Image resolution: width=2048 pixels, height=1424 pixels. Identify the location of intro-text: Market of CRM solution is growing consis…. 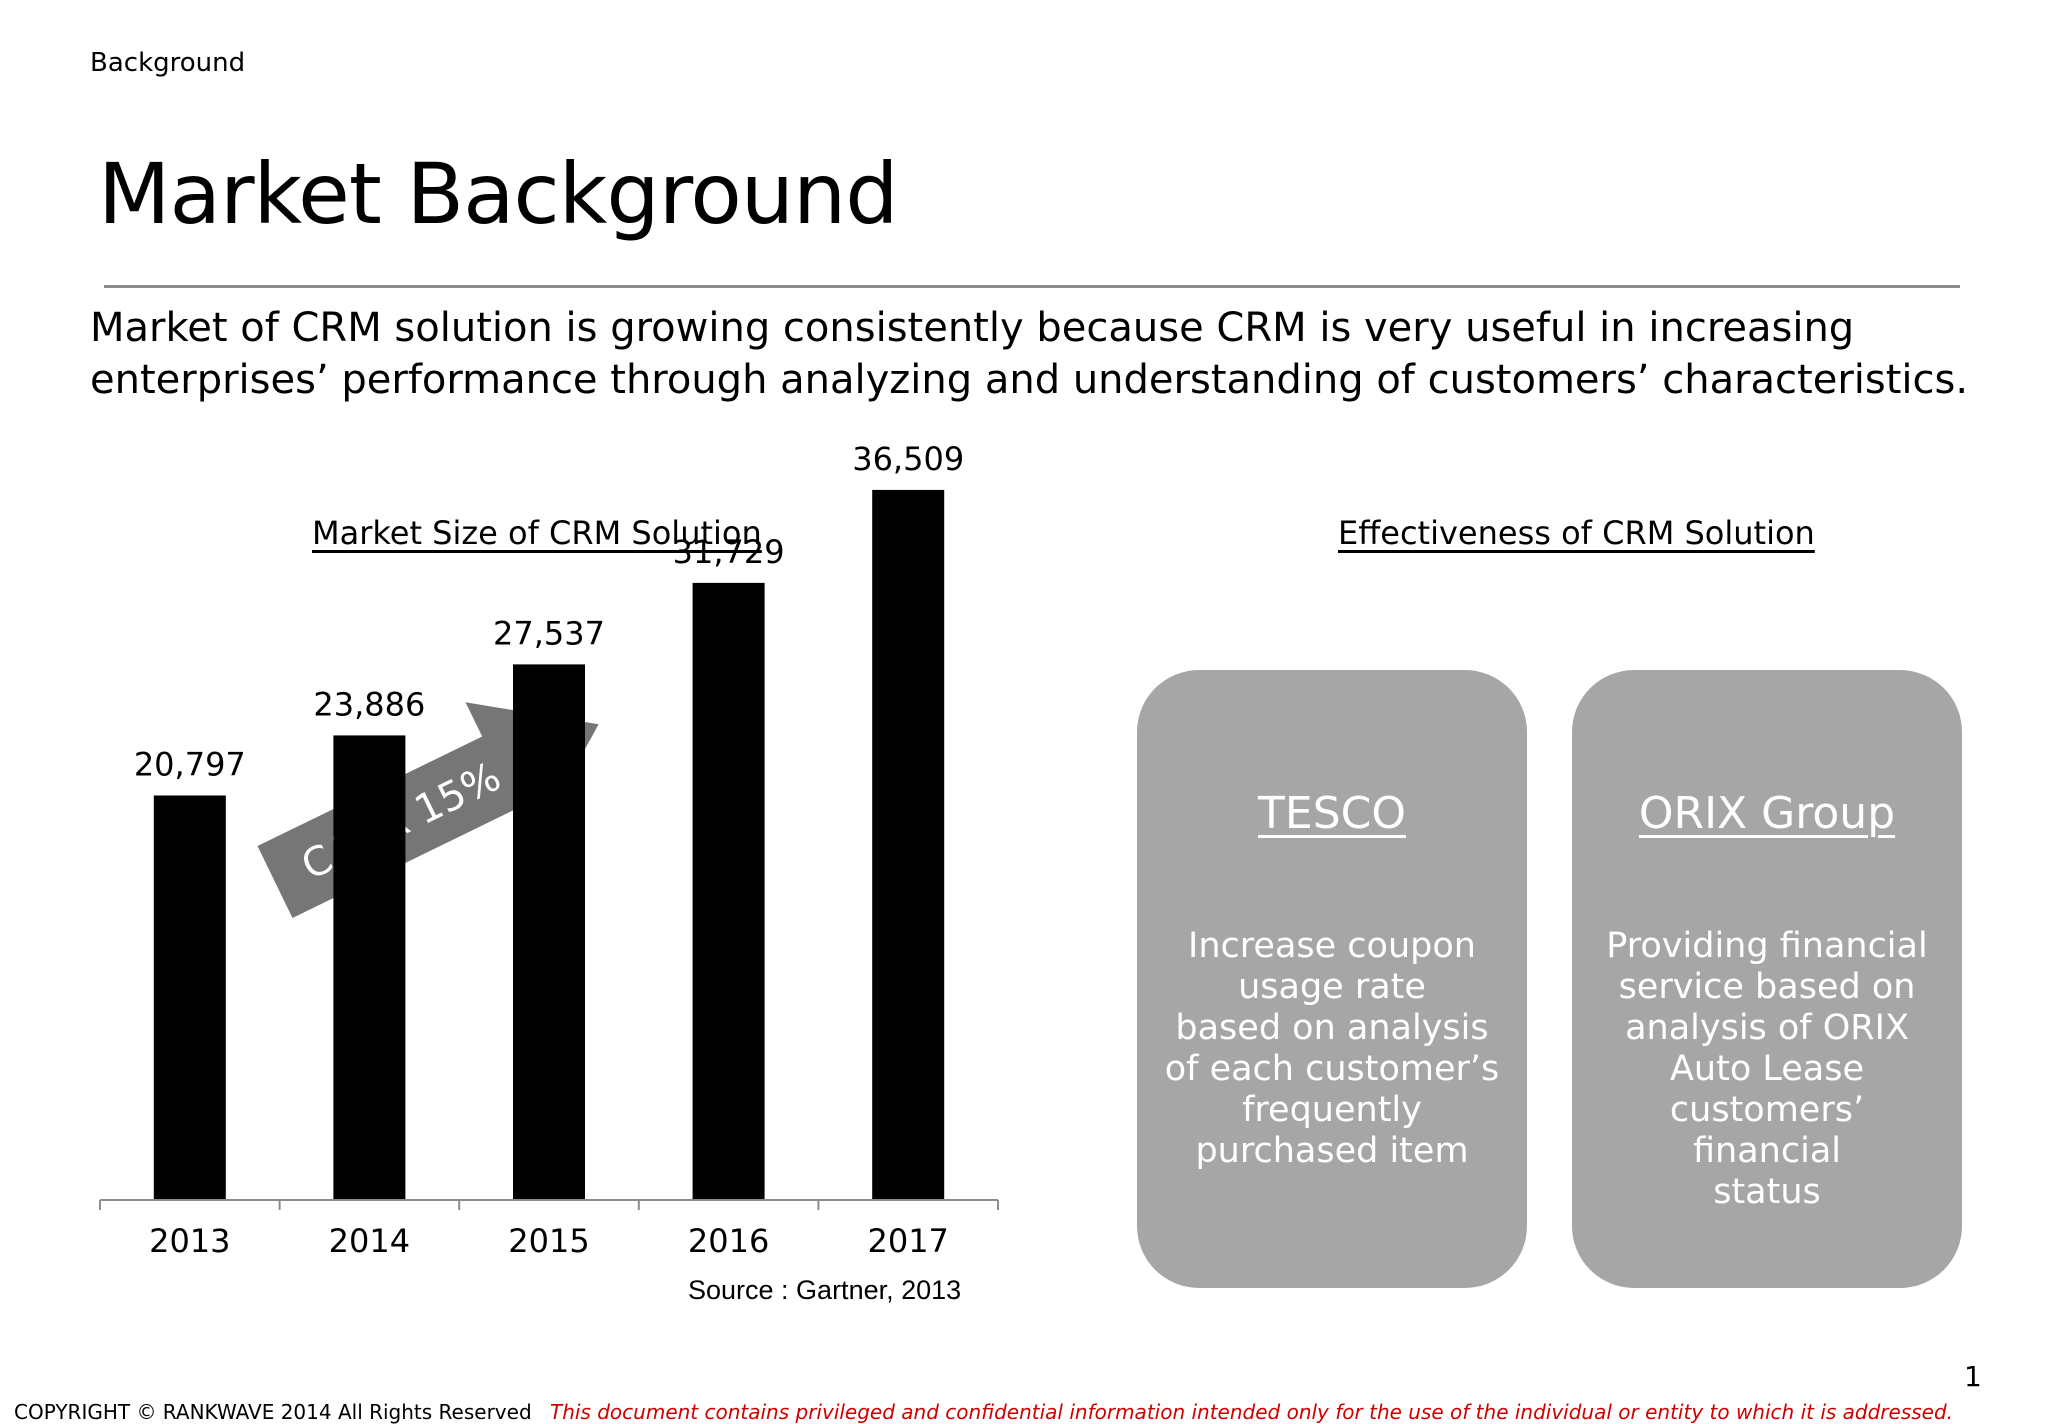
(1029, 354).